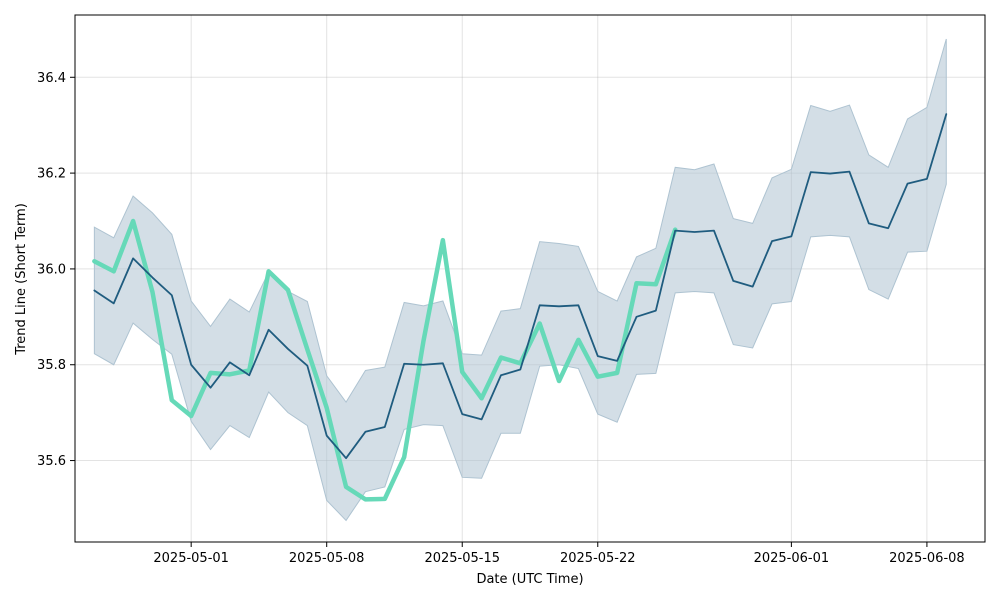  Describe the element at coordinates (51, 365) in the screenshot. I see `y-tick-label: 35.8` at that location.